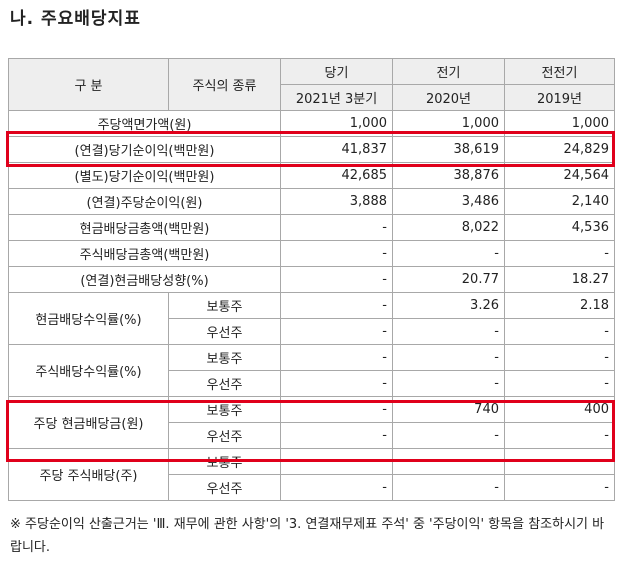 The width and height of the screenshot is (623, 576). What do you see at coordinates (224, 84) in the screenshot?
I see `header-stock-type: 주식의 종류` at bounding box center [224, 84].